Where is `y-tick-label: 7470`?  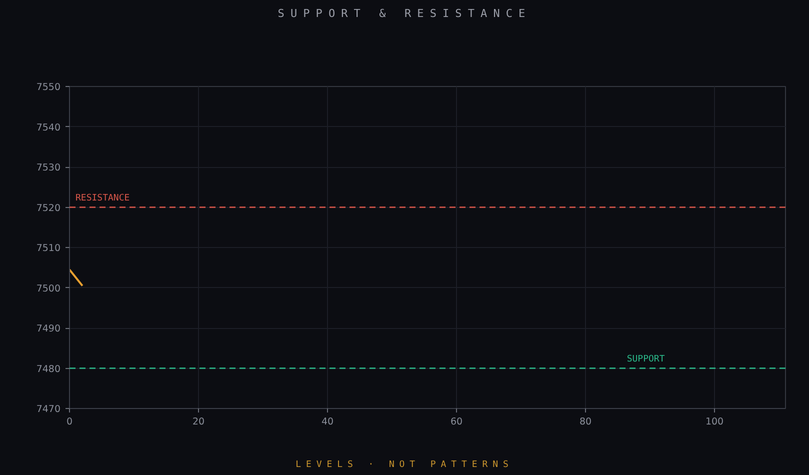
y-tick-label: 7470 is located at coordinates (48, 409).